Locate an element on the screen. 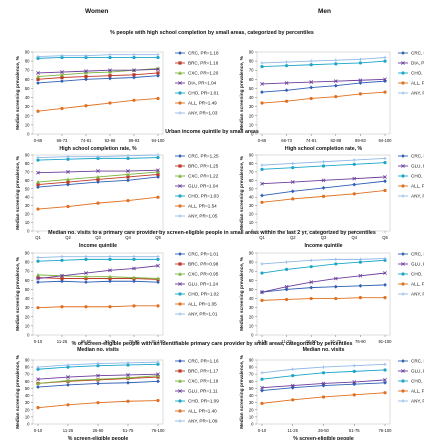 This screenshot has height=440, width=424. x-tick-label: 76-100 is located at coordinates (158, 430).